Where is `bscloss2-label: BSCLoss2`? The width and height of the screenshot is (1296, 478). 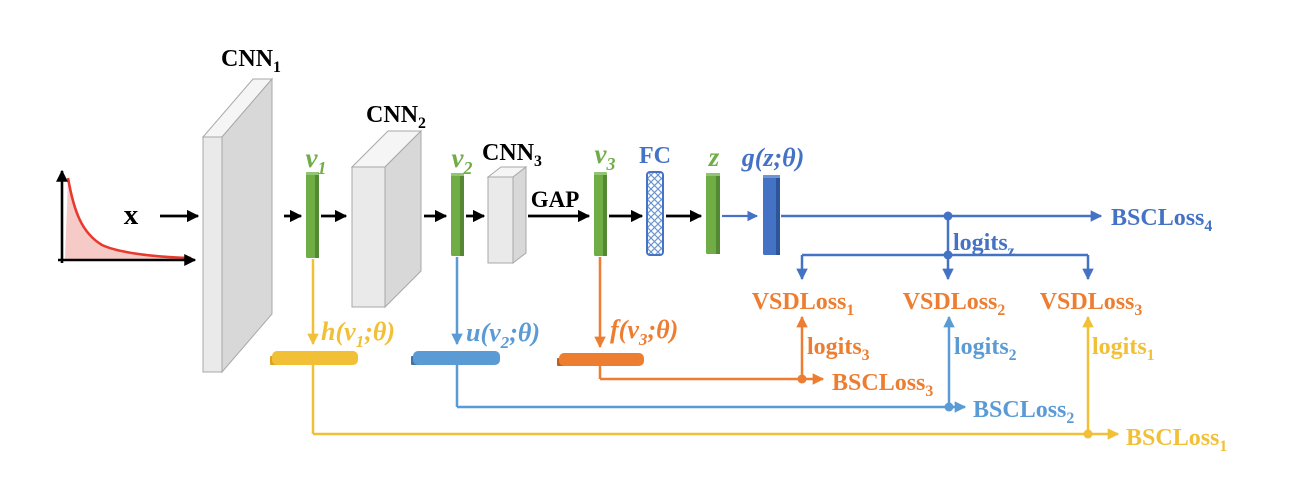 bscloss2-label: BSCLoss2 is located at coordinates (1023, 412).